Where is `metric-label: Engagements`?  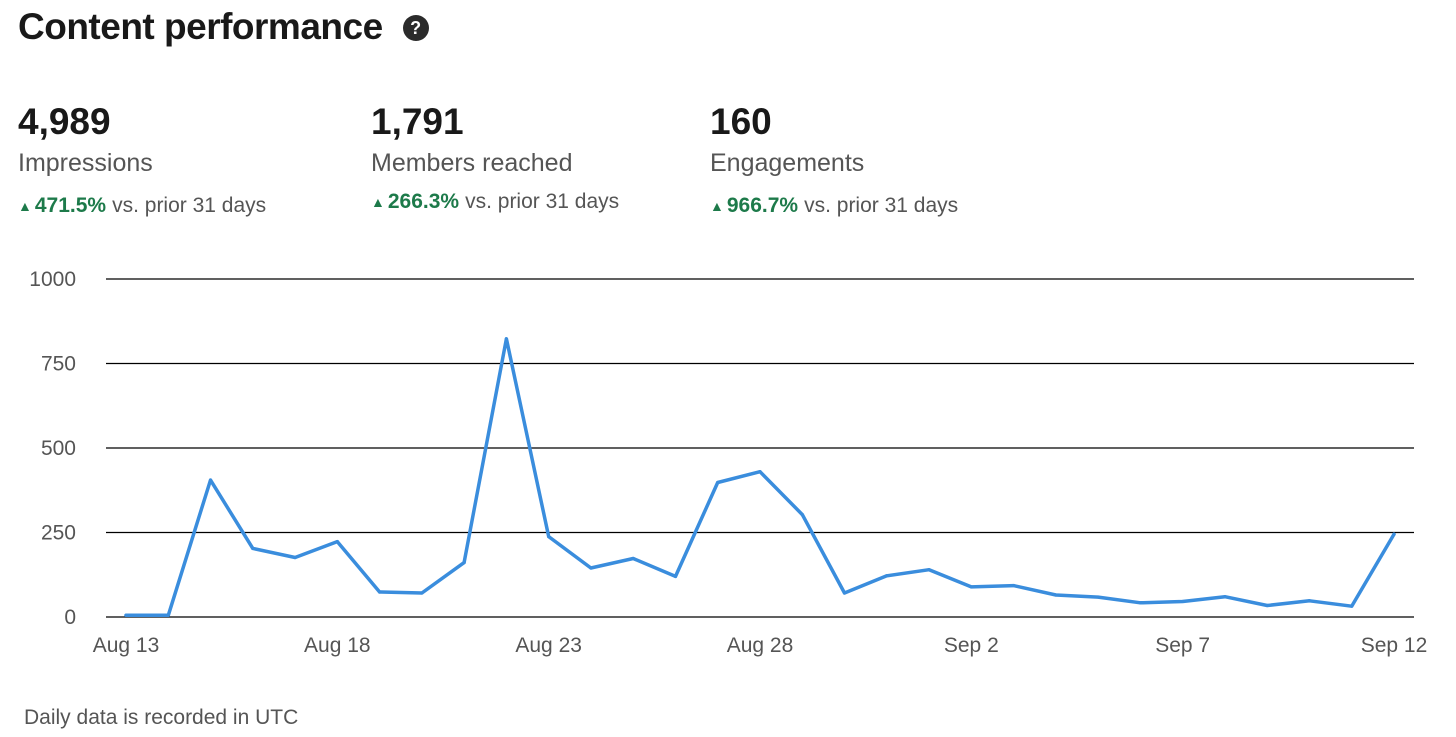 metric-label: Engagements is located at coordinates (787, 163).